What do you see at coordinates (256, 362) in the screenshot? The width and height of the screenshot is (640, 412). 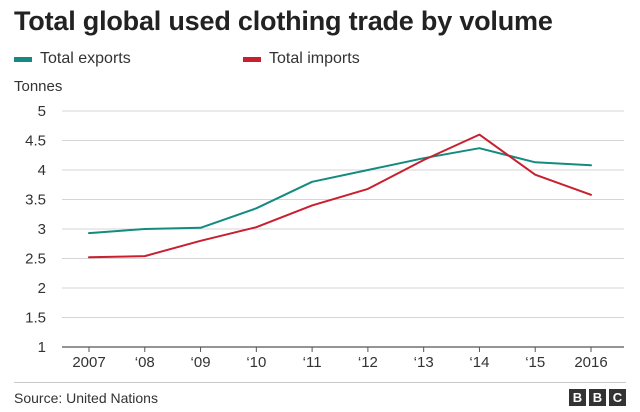 I see `x-tick-label: ‘10` at bounding box center [256, 362].